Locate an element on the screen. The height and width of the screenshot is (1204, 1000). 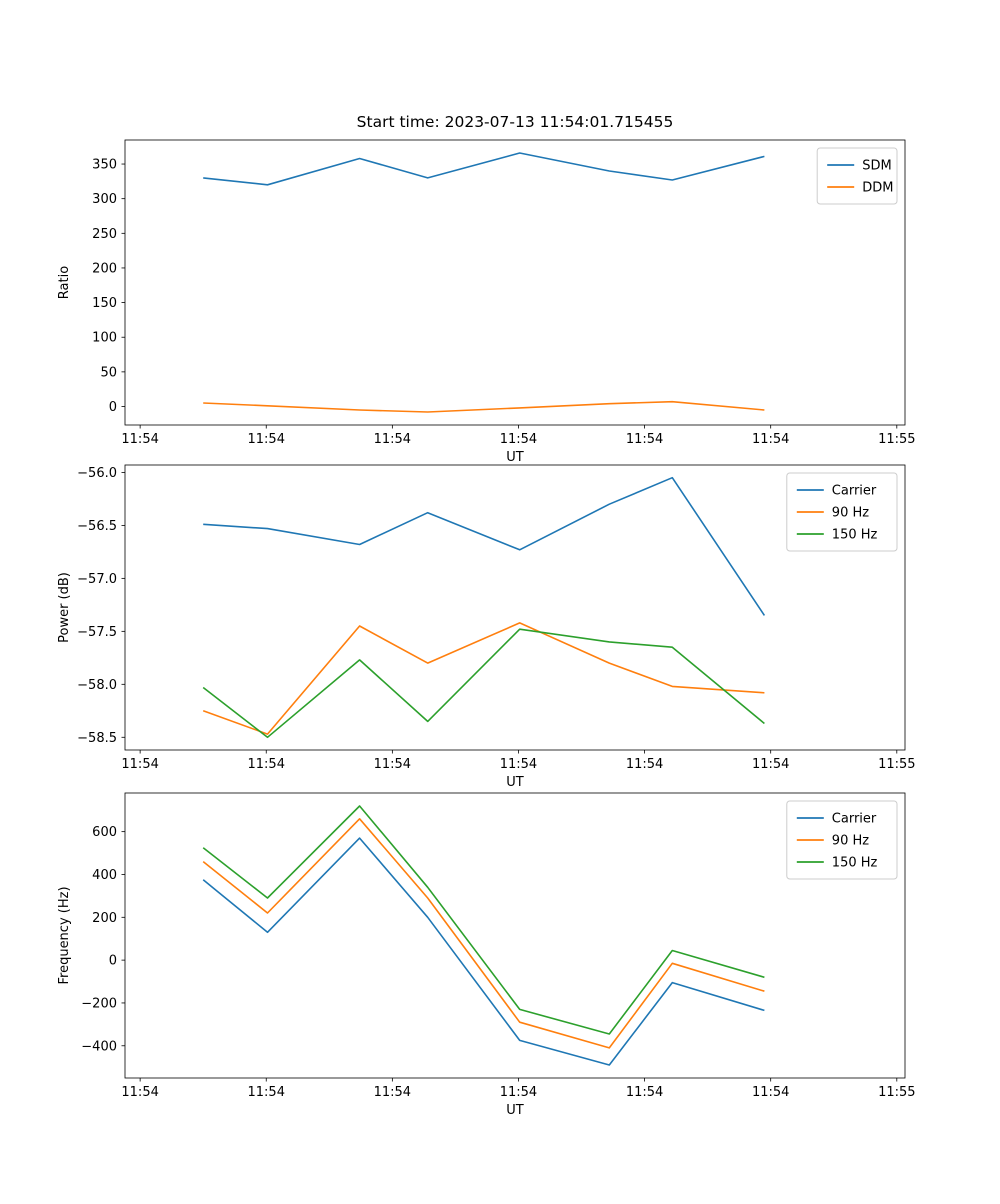
y-tick-label: 400 is located at coordinates (104, 875).